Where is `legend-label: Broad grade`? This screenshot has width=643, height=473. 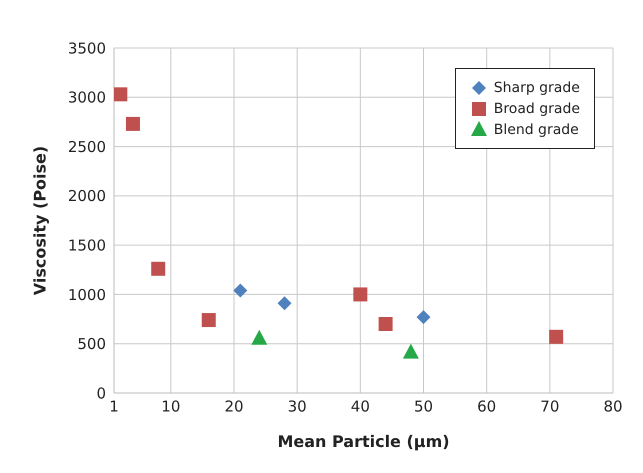
legend-label: Broad grade is located at coordinates (537, 108).